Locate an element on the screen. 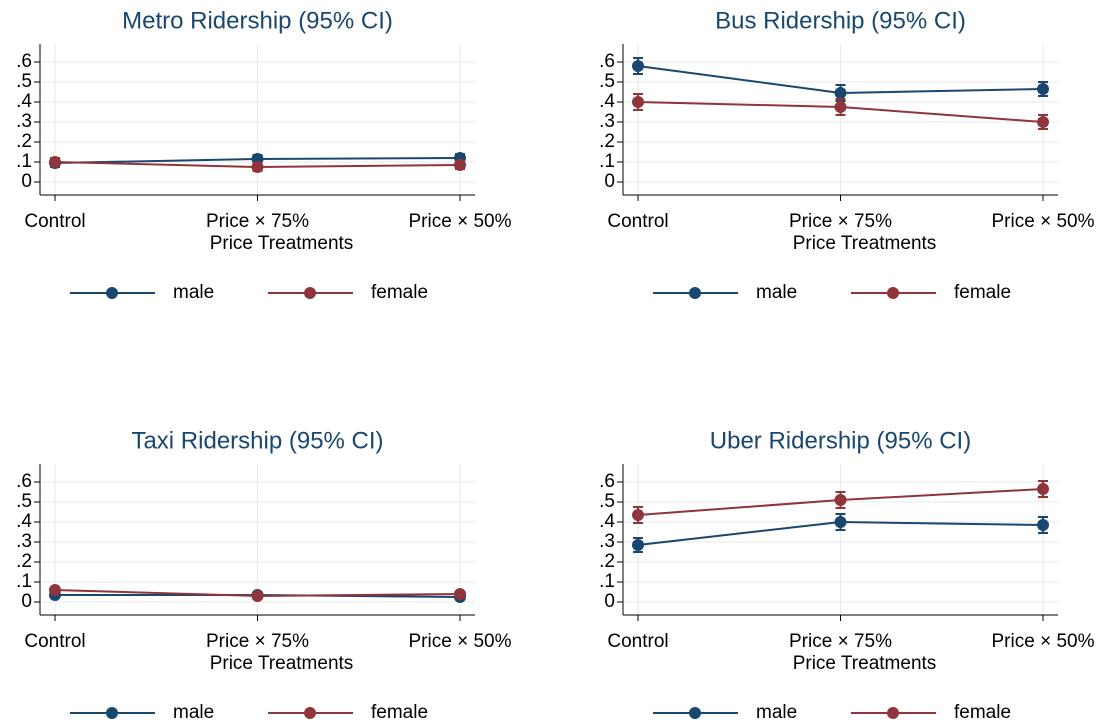  chart-title: Taxi Ridership (95% CI) is located at coordinates (257, 440).